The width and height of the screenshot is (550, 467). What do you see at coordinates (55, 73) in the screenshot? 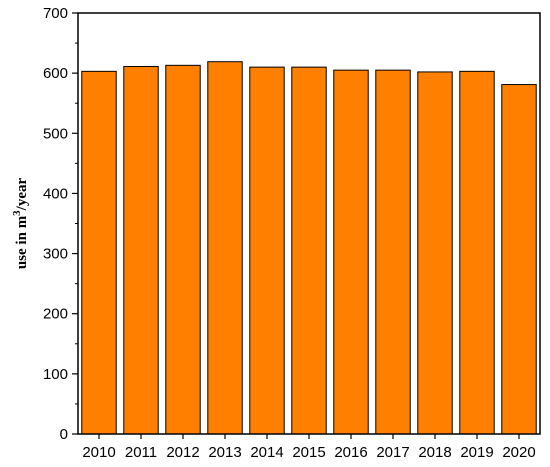
I see `y-tick-label: 600` at bounding box center [55, 73].